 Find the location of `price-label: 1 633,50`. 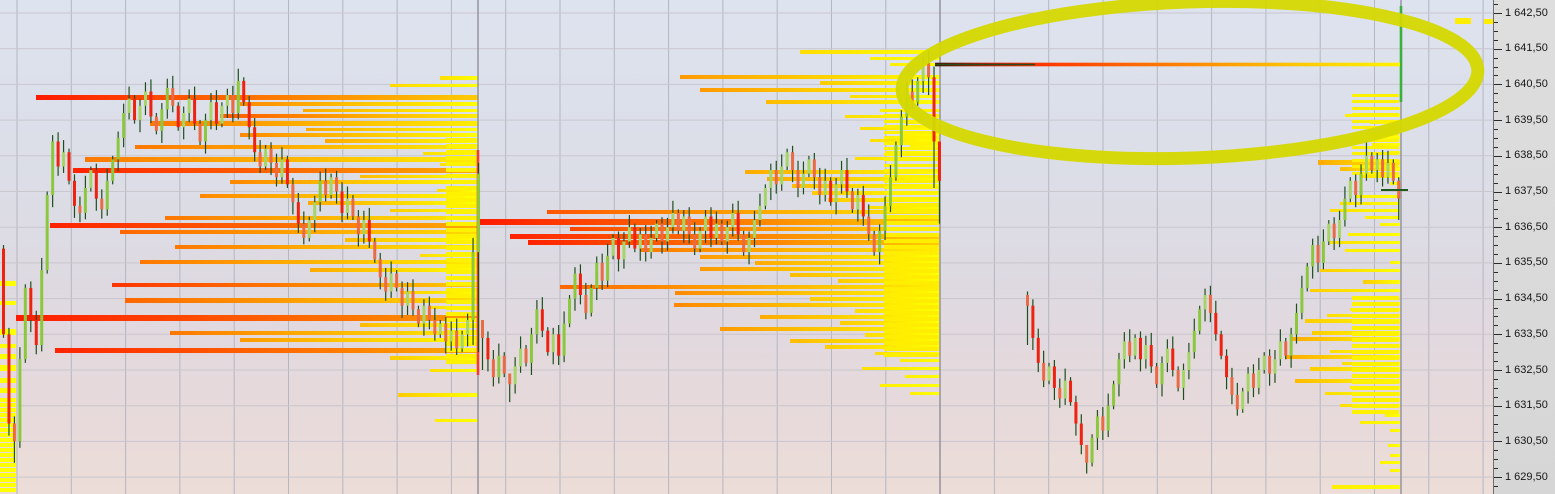

price-label: 1 633,50 is located at coordinates (1526, 333).